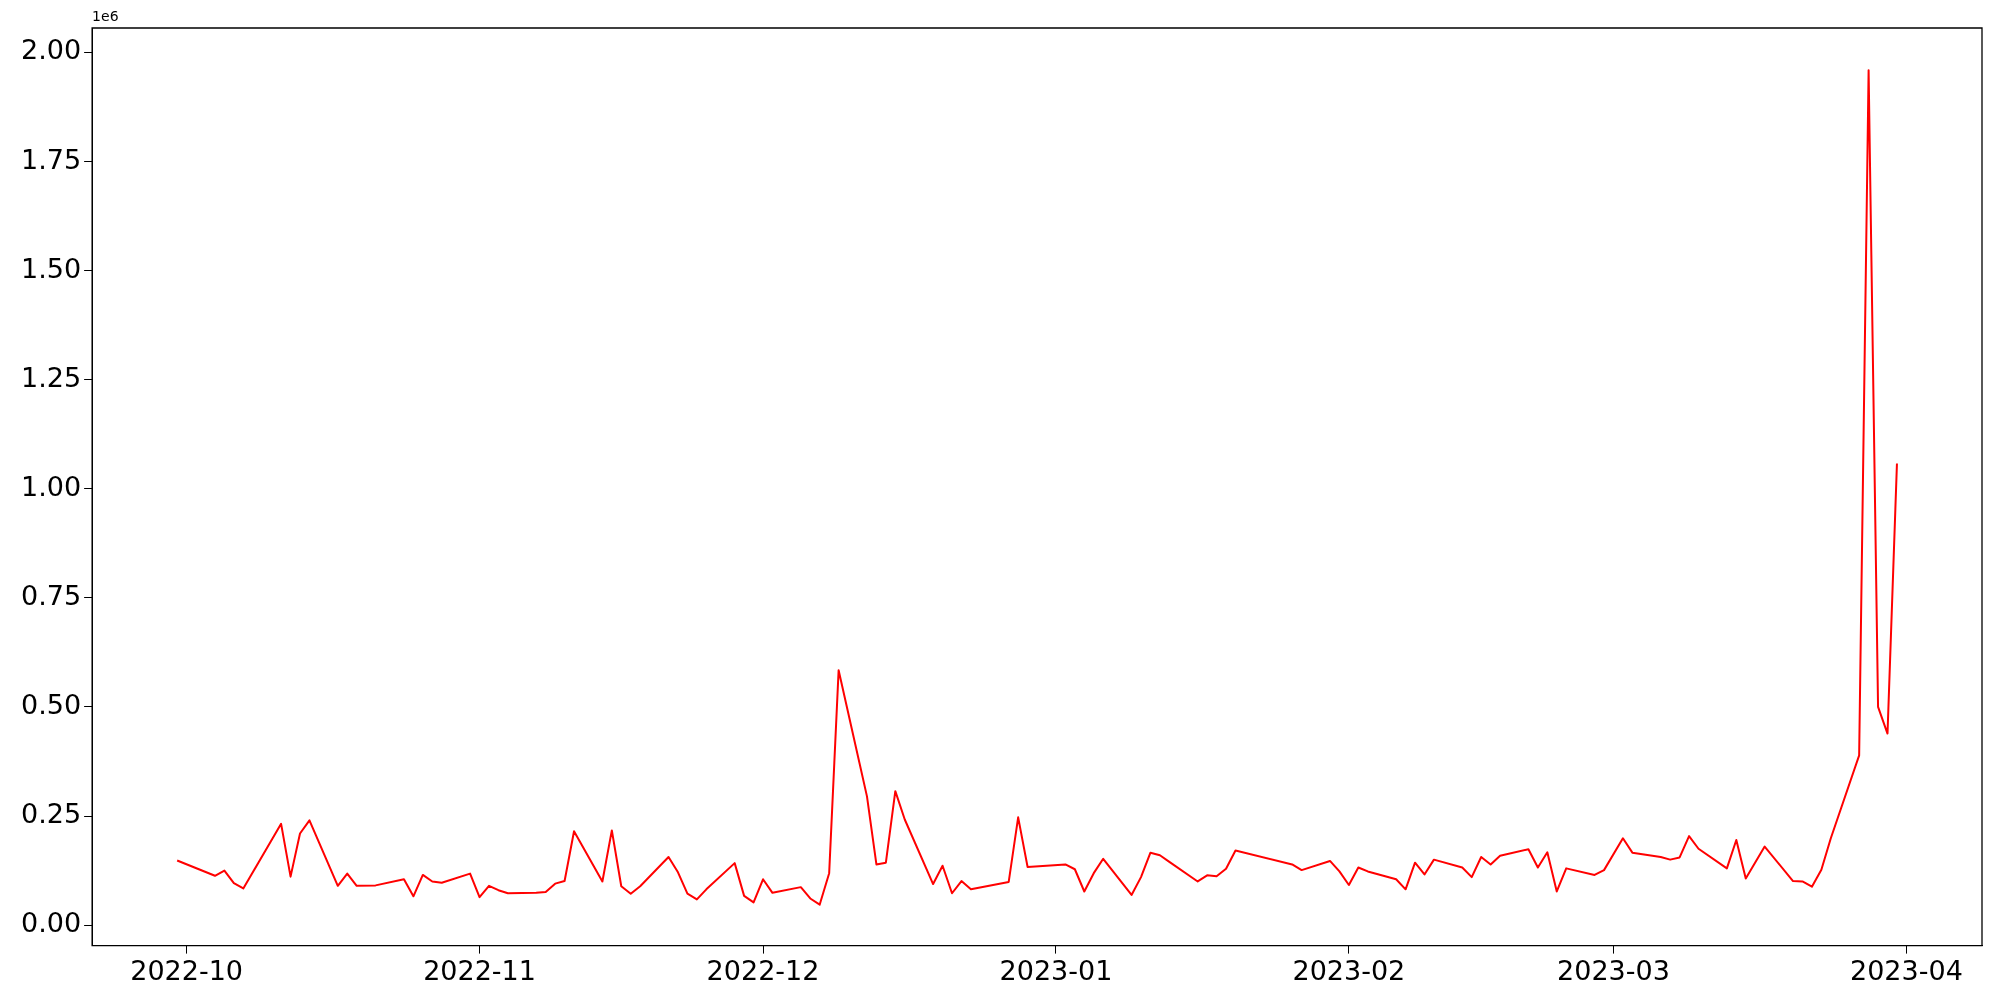  Describe the element at coordinates (51, 268) in the screenshot. I see `y-tick-label: 1.50` at that location.